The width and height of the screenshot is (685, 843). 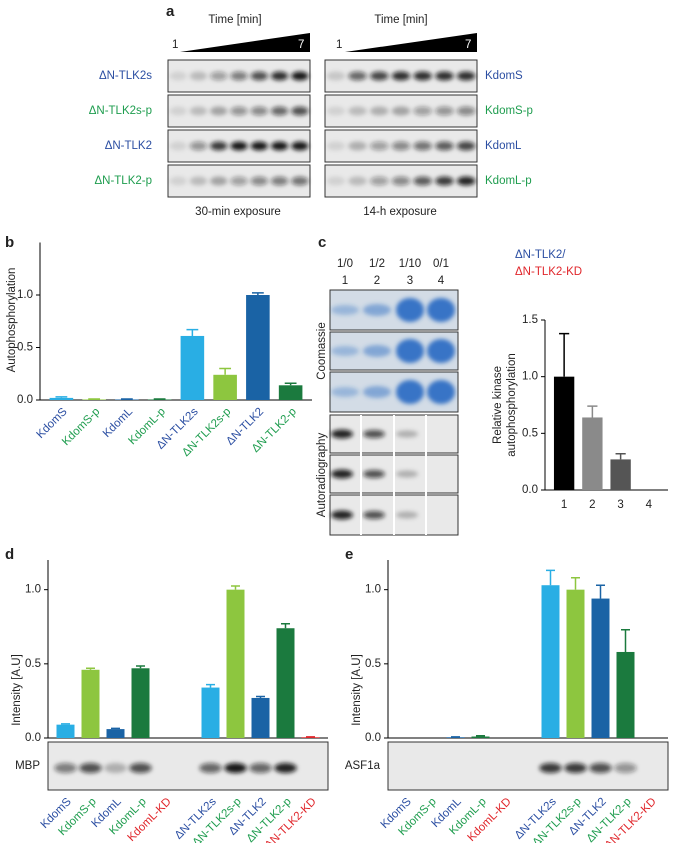 What do you see at coordinates (322, 242) in the screenshot?
I see `panel-letter: c` at bounding box center [322, 242].